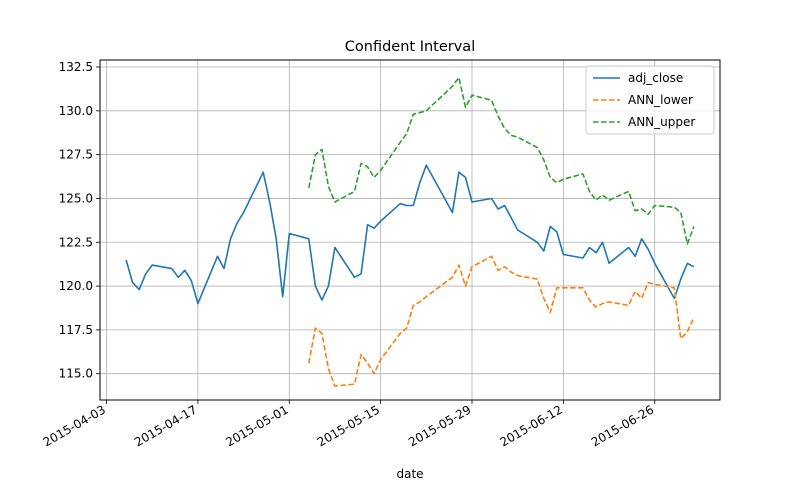 The height and width of the screenshot is (500, 800). Describe the element at coordinates (501, 321) in the screenshot. I see `series-line-ann-lower` at that location.